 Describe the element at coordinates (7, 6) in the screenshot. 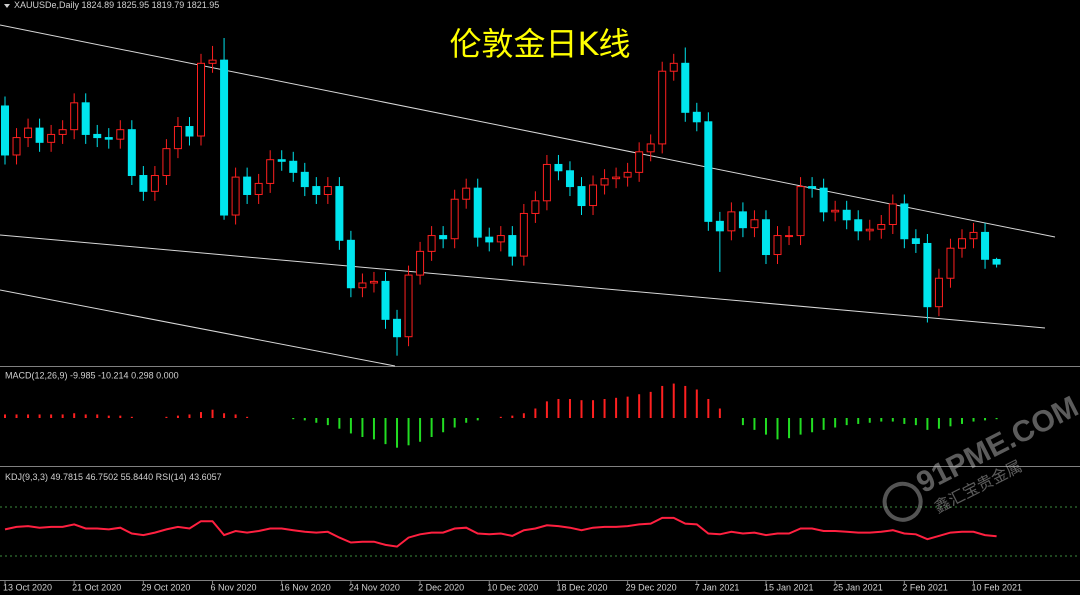

I see `menu-triangle` at that location.